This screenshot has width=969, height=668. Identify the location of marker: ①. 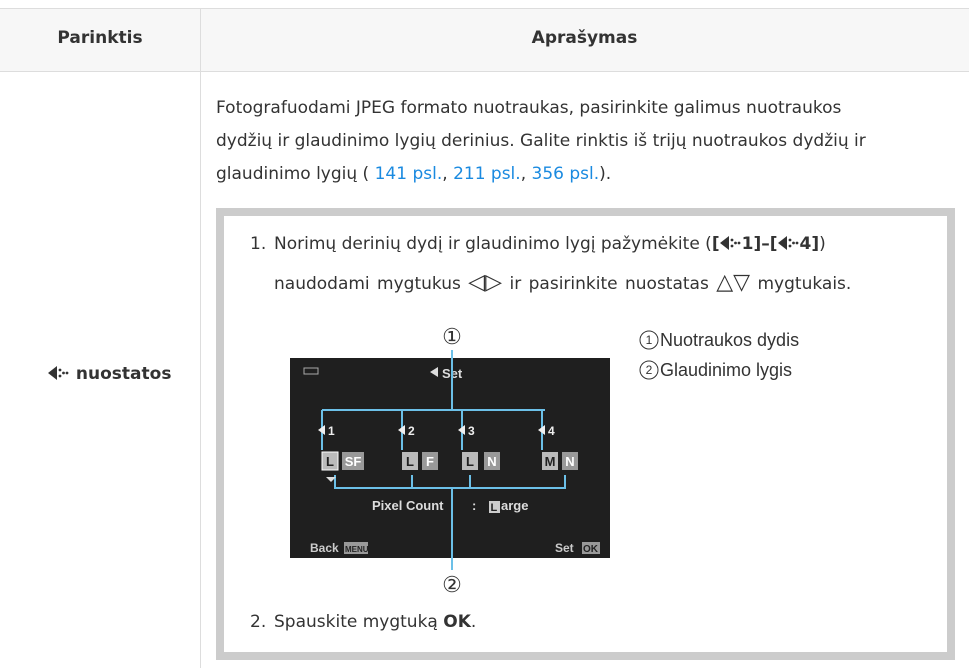
(452, 336).